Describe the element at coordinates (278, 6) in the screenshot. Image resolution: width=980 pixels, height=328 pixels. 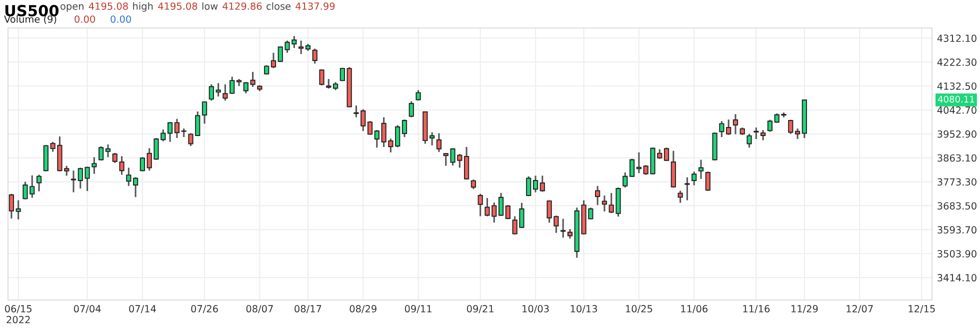
I see `text: close` at that location.